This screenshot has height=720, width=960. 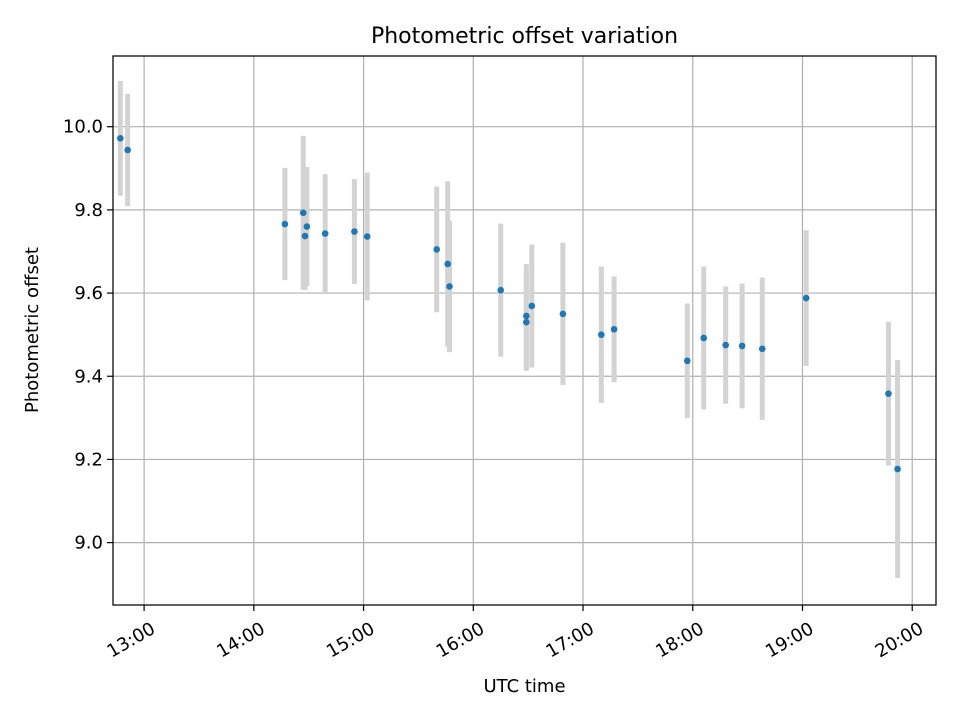 What do you see at coordinates (88, 543) in the screenshot?
I see `y-tick-label: 9.0` at bounding box center [88, 543].